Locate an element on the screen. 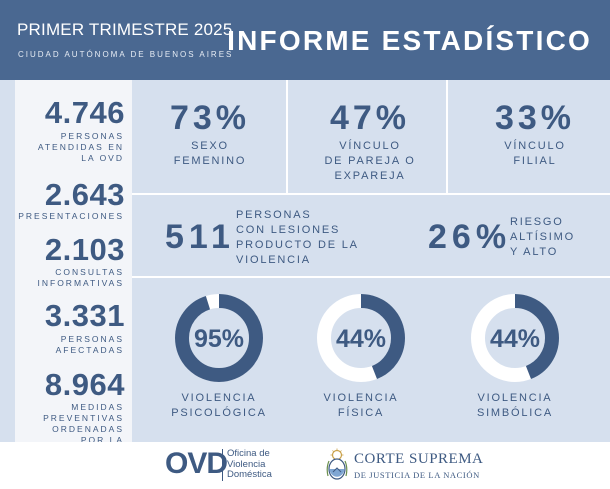 This screenshot has width=610, height=489. stat-filial-label: VÍNCULO FILIAL is located at coordinates (535, 153).